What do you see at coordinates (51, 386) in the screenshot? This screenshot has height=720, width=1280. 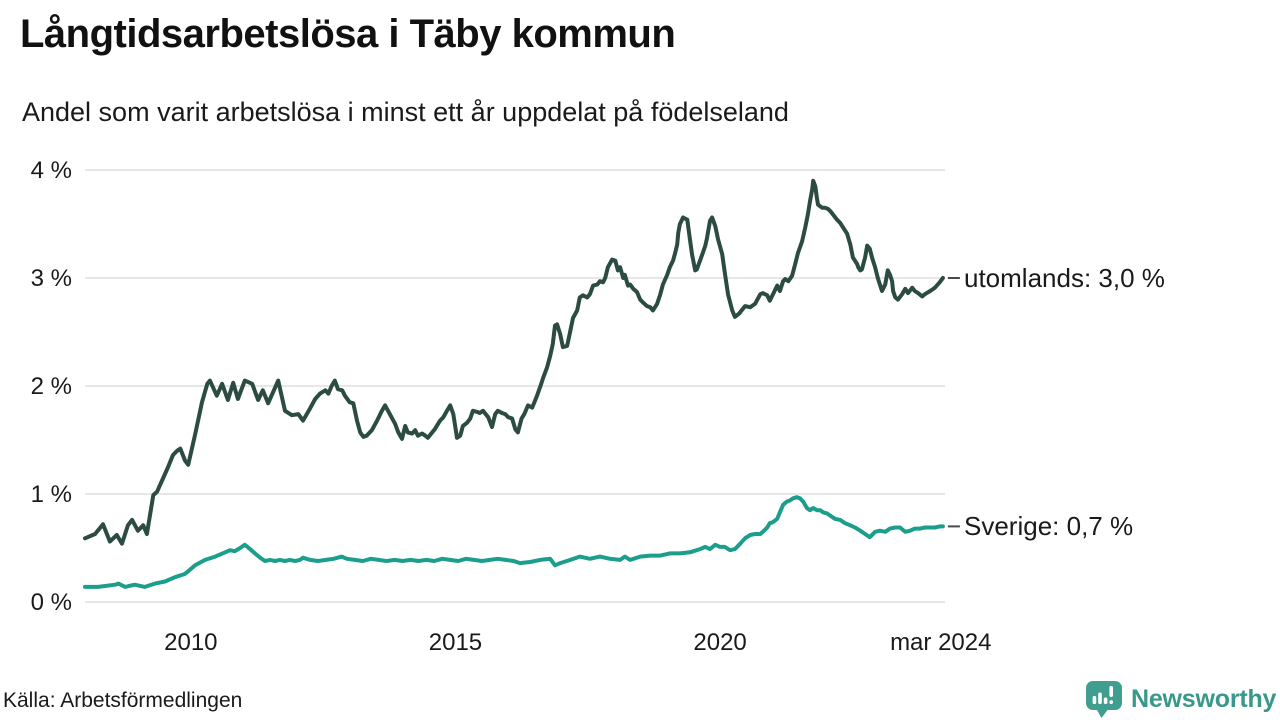 I see `y-axis-tick-label: 2 %` at bounding box center [51, 386].